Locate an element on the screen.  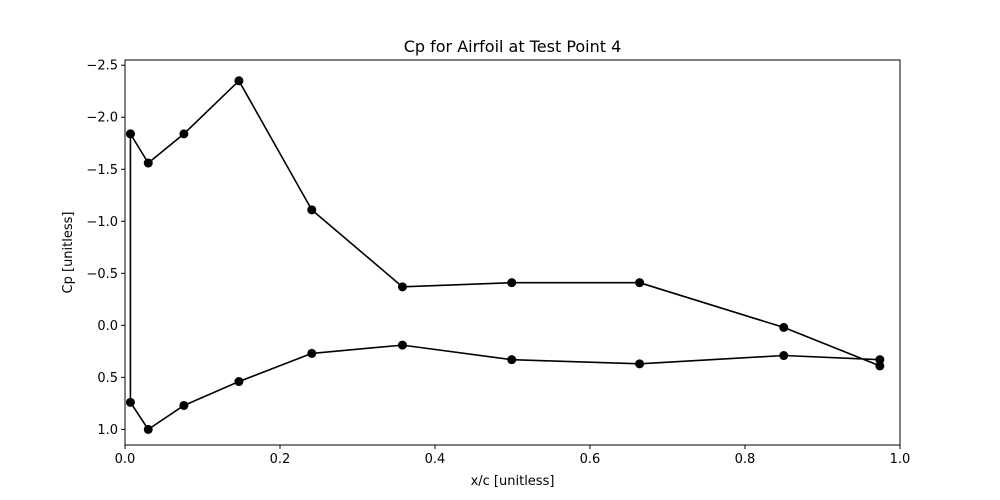
y-tick-label: −2.5 is located at coordinates (102, 66).